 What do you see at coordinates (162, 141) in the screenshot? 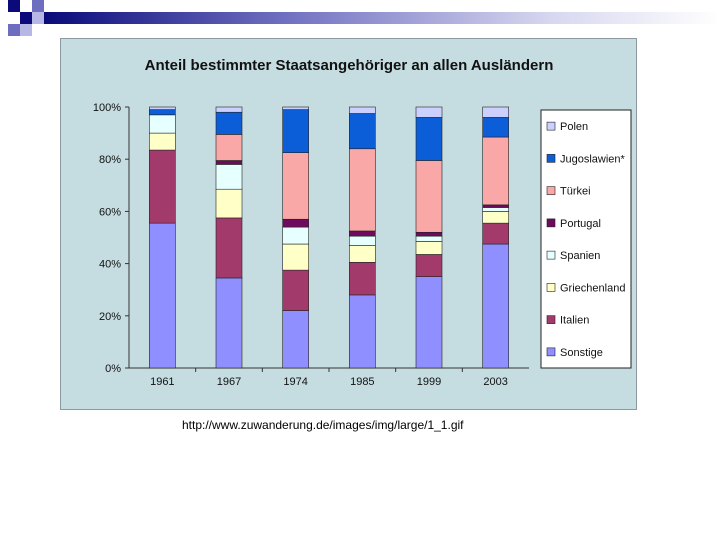
I see `bar-segment-griechenland-1961` at bounding box center [162, 141].